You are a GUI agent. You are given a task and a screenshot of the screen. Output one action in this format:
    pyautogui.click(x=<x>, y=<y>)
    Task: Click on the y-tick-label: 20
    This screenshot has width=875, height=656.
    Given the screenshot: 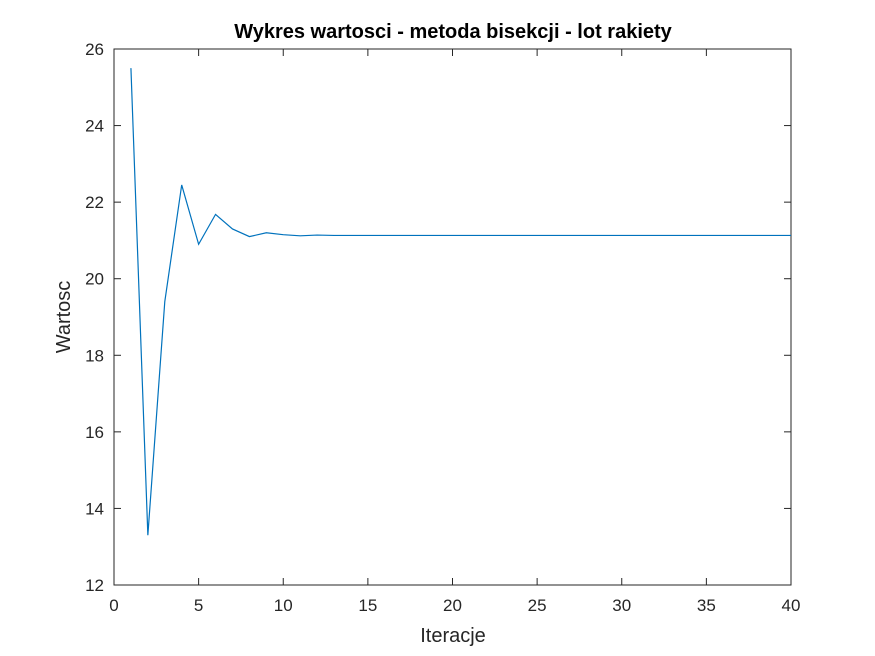 What is the action you would take?
    pyautogui.click(x=94, y=279)
    